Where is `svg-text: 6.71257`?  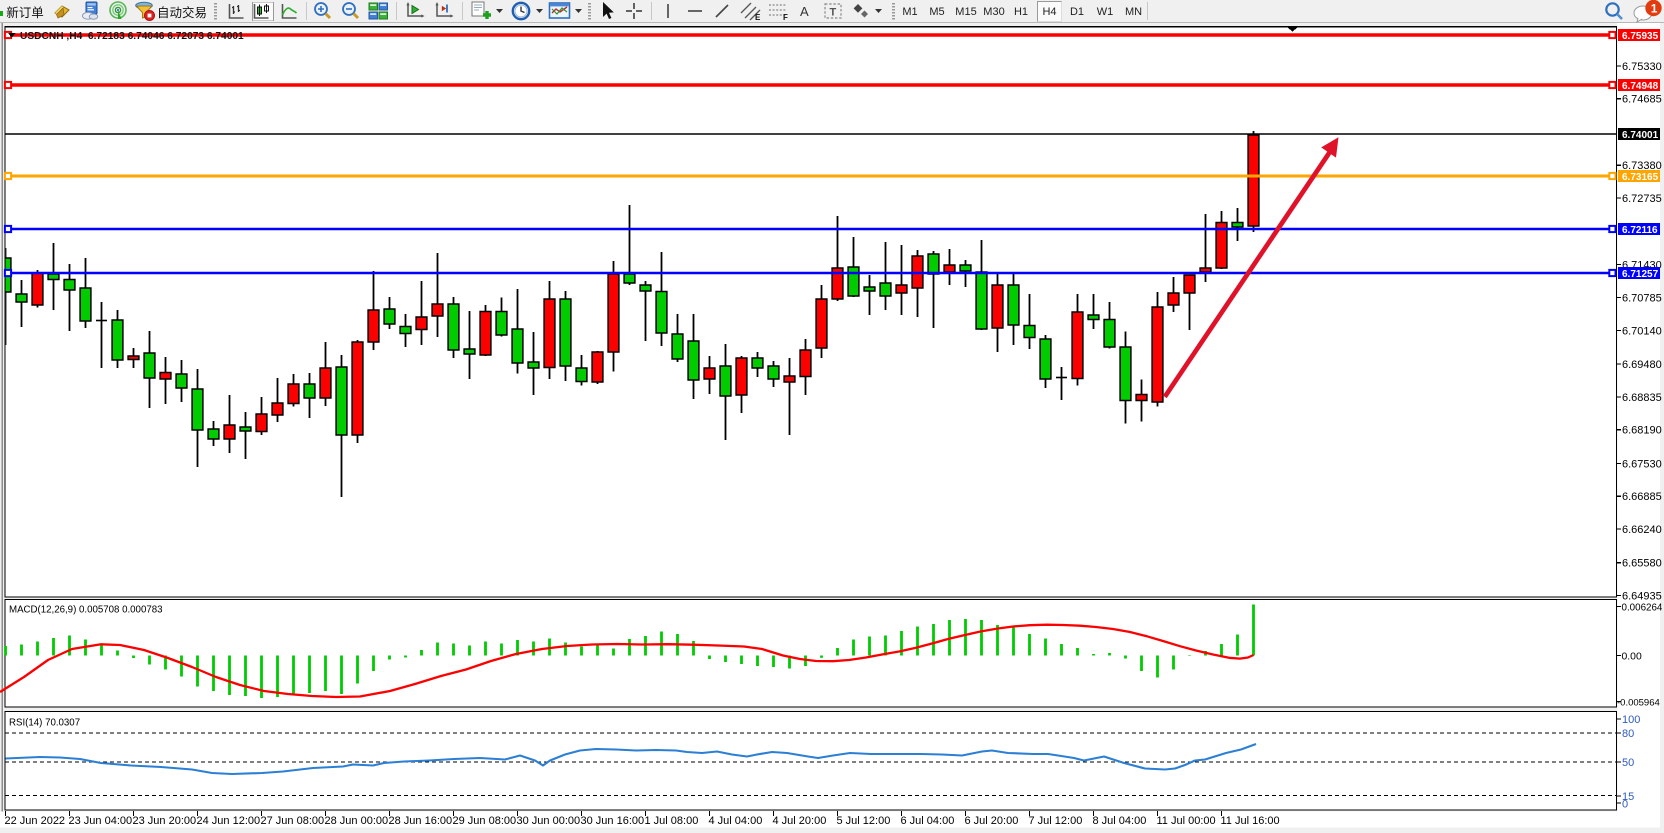 svg-text: 6.71257 is located at coordinates (1640, 274).